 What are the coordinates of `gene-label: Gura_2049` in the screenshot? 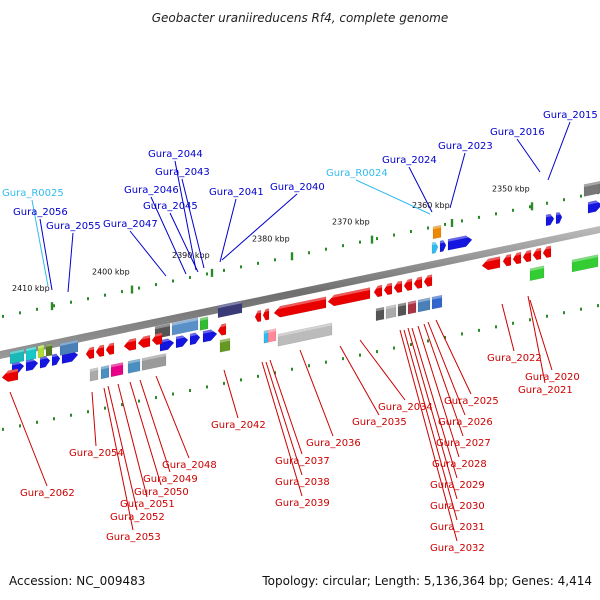 It's located at (170, 479).